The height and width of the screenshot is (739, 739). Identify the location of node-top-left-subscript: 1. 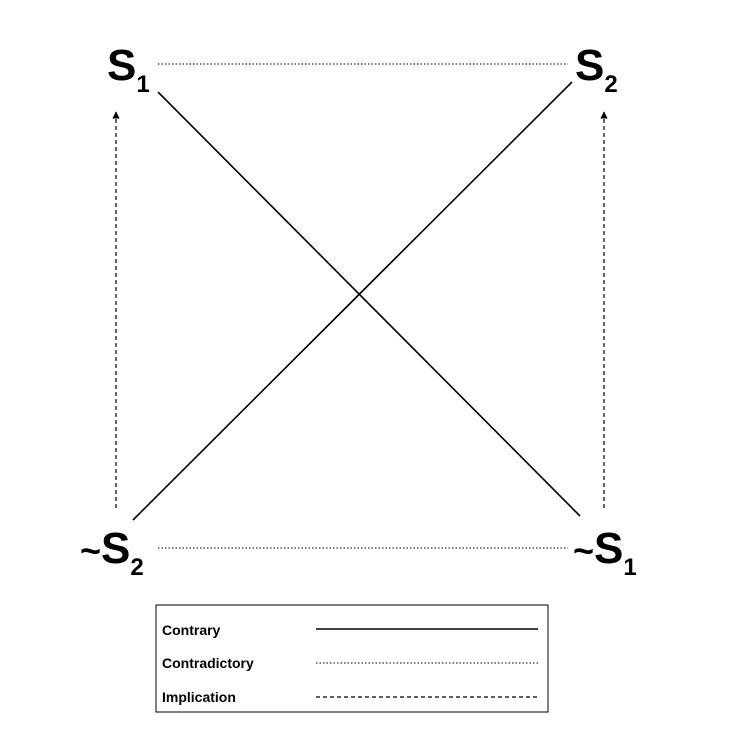
(142, 84).